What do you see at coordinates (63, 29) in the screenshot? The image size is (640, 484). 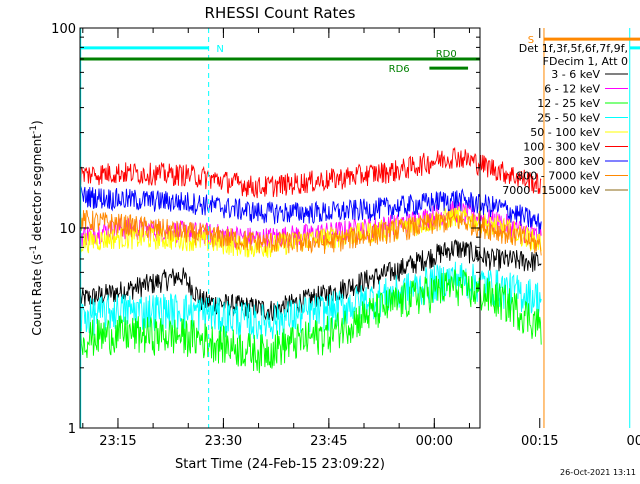 I see `y-tick-label: 100` at bounding box center [63, 29].